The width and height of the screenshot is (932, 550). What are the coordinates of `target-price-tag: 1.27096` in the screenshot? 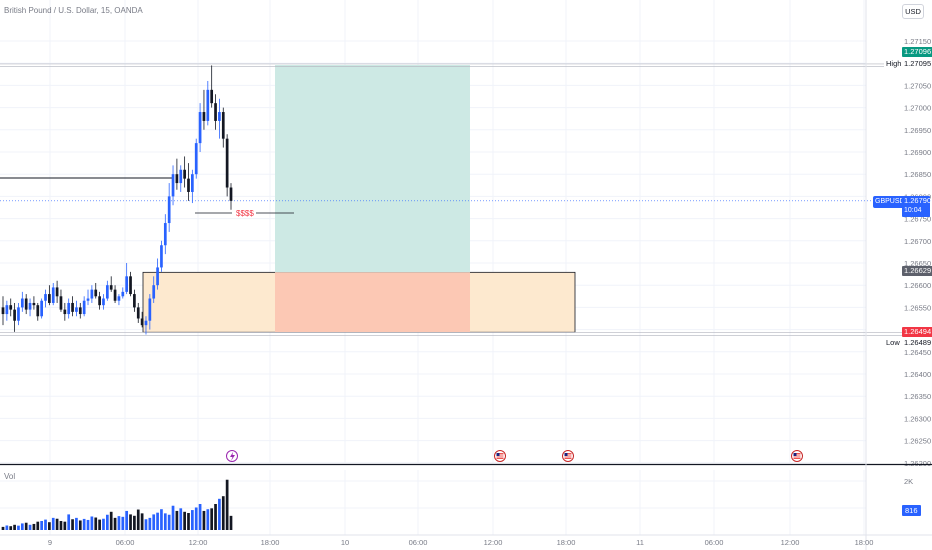 It's located at (917, 52).